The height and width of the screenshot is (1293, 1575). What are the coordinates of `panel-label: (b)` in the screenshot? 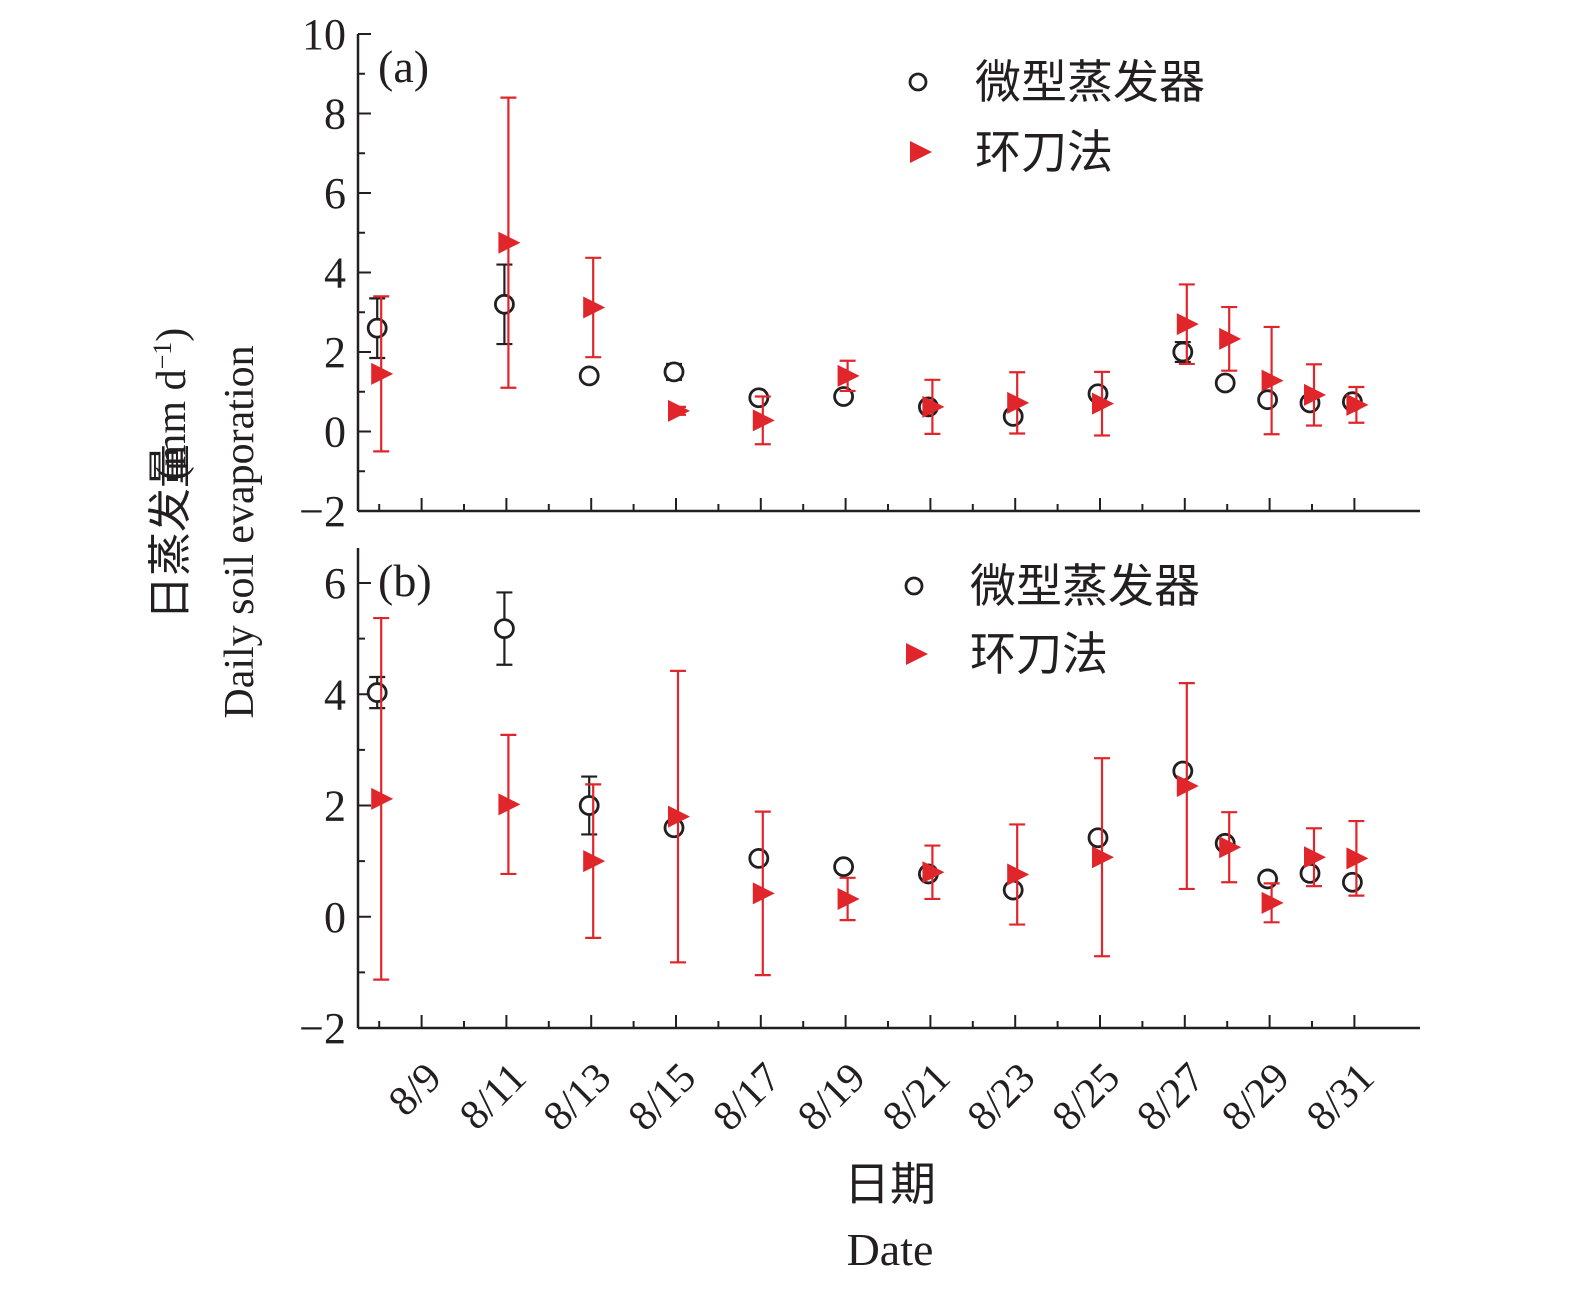 It's located at (405, 580).